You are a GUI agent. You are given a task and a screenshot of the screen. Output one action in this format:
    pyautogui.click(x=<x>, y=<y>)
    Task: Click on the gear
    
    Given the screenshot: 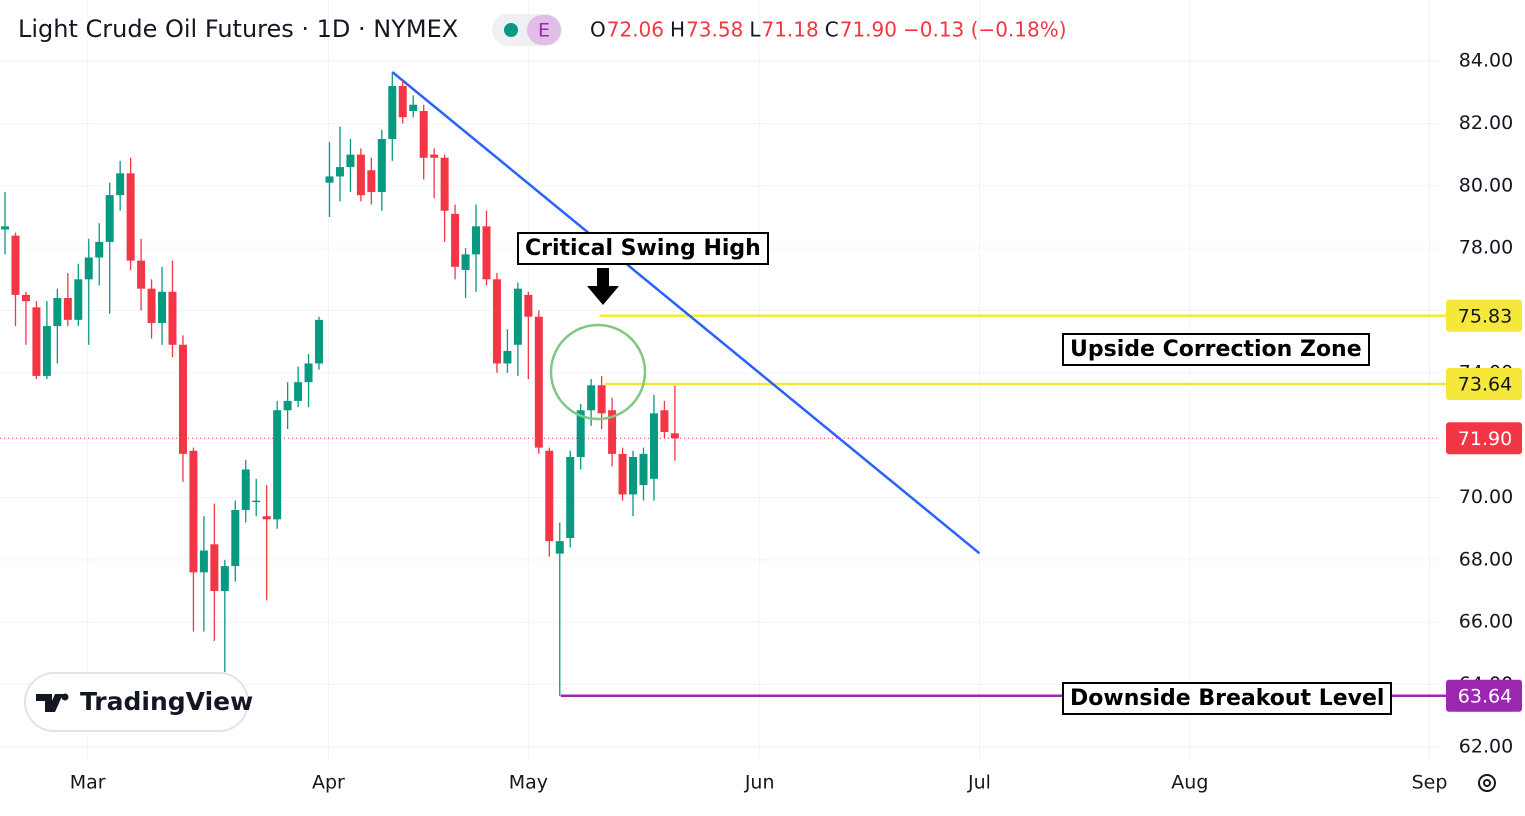 What is the action you would take?
    pyautogui.click(x=1487, y=783)
    